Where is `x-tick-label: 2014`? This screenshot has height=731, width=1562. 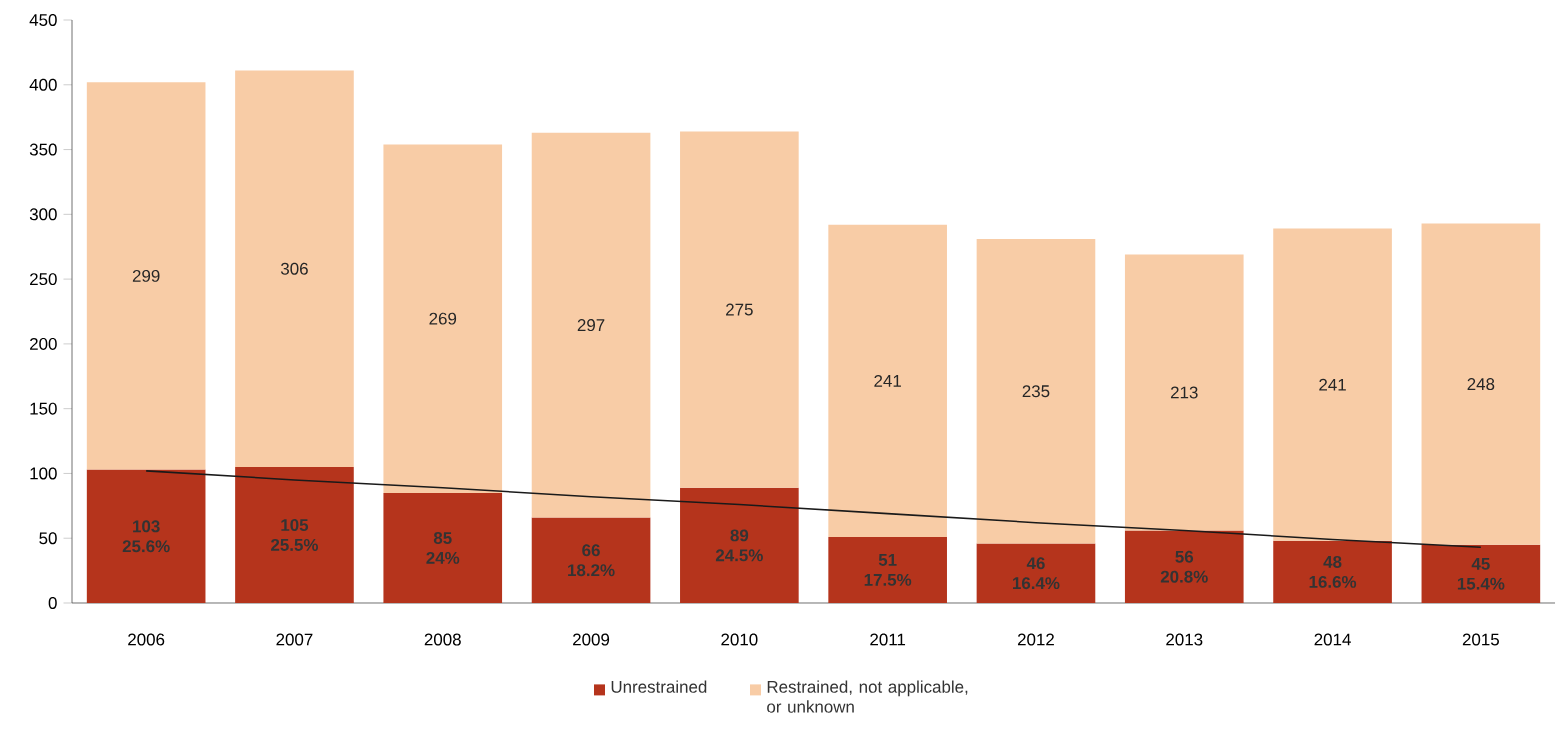
x-tick-label: 2014 is located at coordinates (1332, 639).